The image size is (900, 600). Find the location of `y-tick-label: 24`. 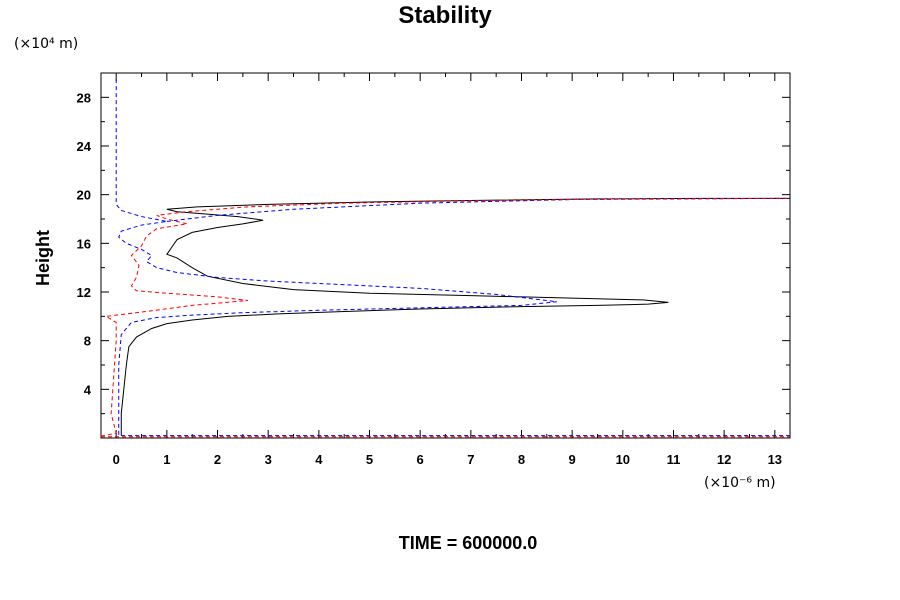

y-tick-label: 24 is located at coordinates (84, 146).